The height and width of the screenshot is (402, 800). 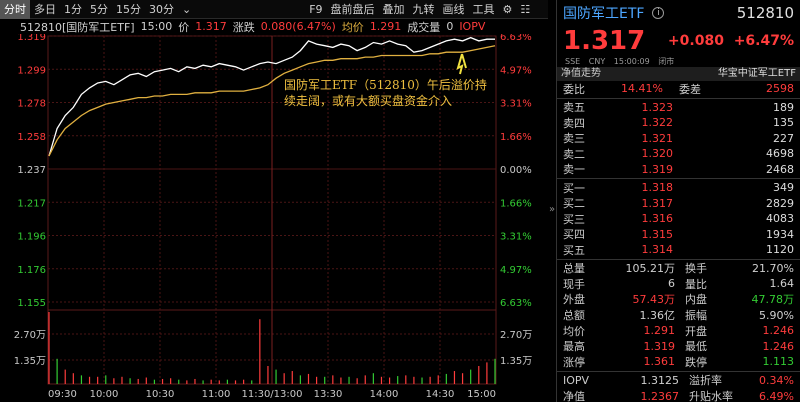 I want to click on panel-price-row: 1.317 +0.080 +6.47%, so click(x=678, y=41).